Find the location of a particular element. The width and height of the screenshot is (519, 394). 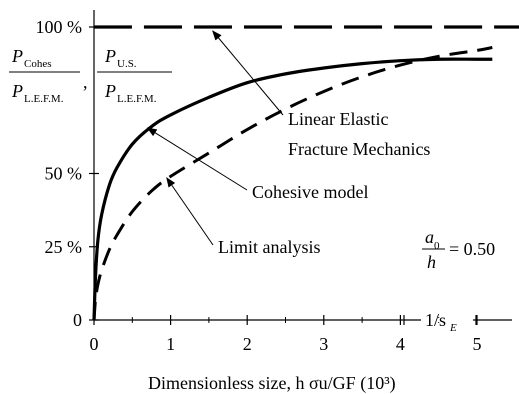

ratio-annotation: a 0 h = 0.50 is located at coordinates (458, 249).